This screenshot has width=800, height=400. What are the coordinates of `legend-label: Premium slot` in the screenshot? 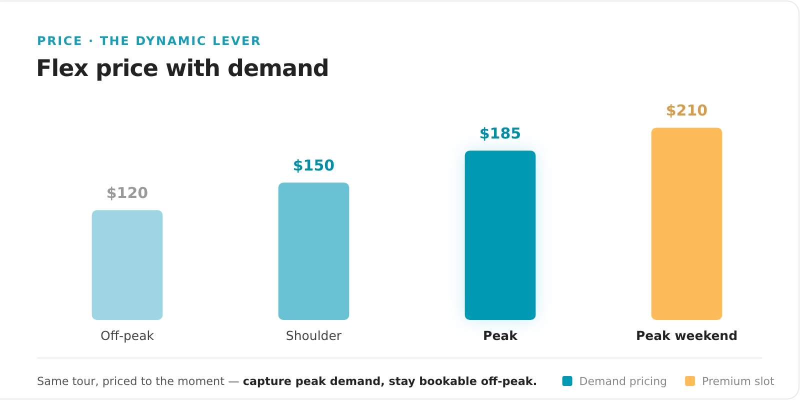 It's located at (738, 381).